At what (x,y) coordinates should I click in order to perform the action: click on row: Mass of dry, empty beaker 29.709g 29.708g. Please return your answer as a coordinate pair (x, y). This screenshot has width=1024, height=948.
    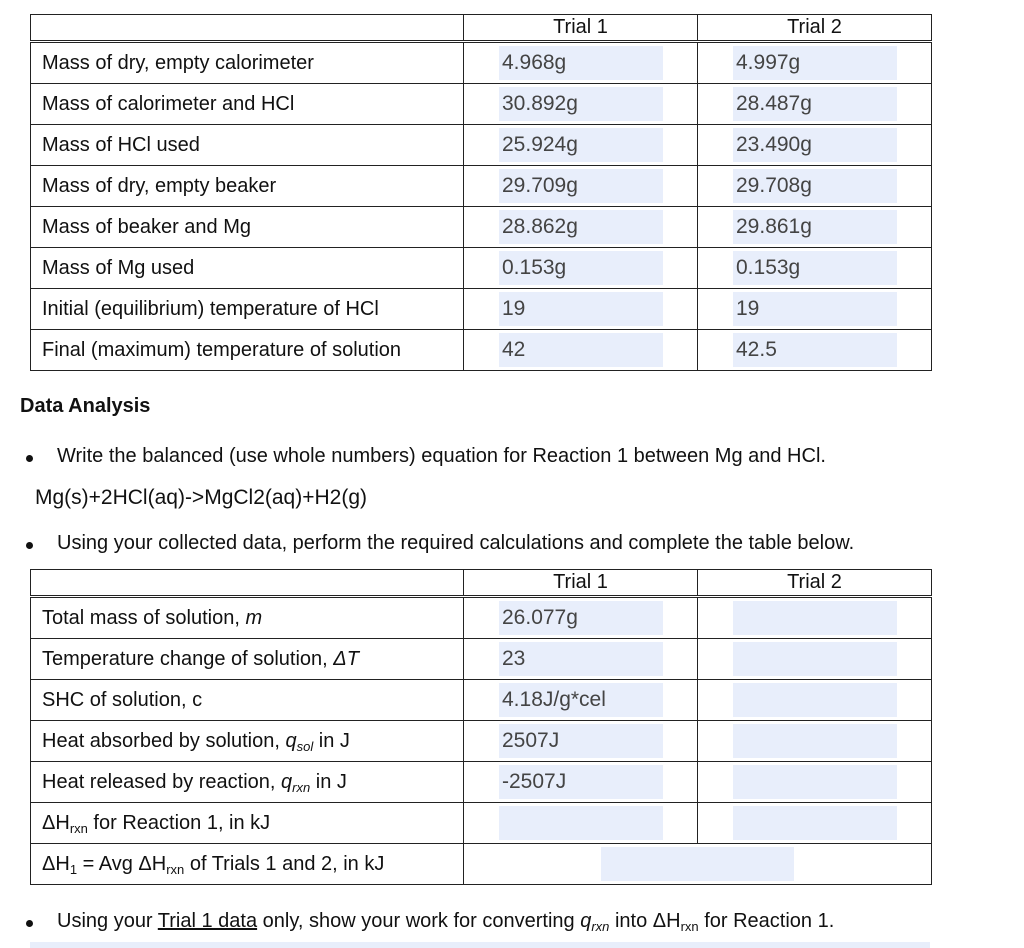
    Looking at the image, I should click on (481, 186).